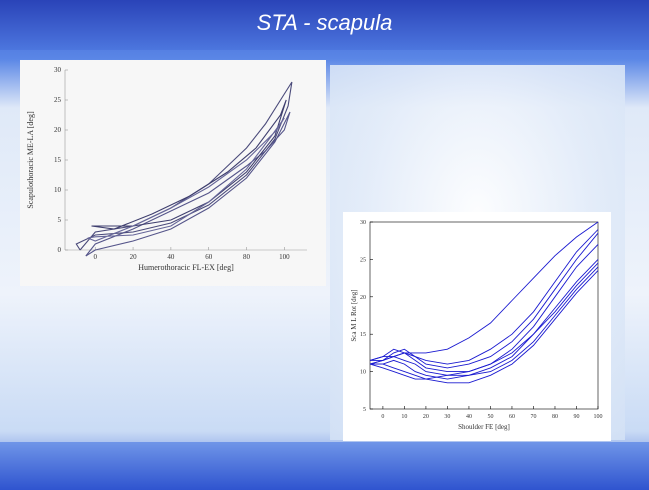 This screenshot has width=649, height=490. What do you see at coordinates (324, 22) in the screenshot?
I see `slide-title: STA - scapula` at bounding box center [324, 22].